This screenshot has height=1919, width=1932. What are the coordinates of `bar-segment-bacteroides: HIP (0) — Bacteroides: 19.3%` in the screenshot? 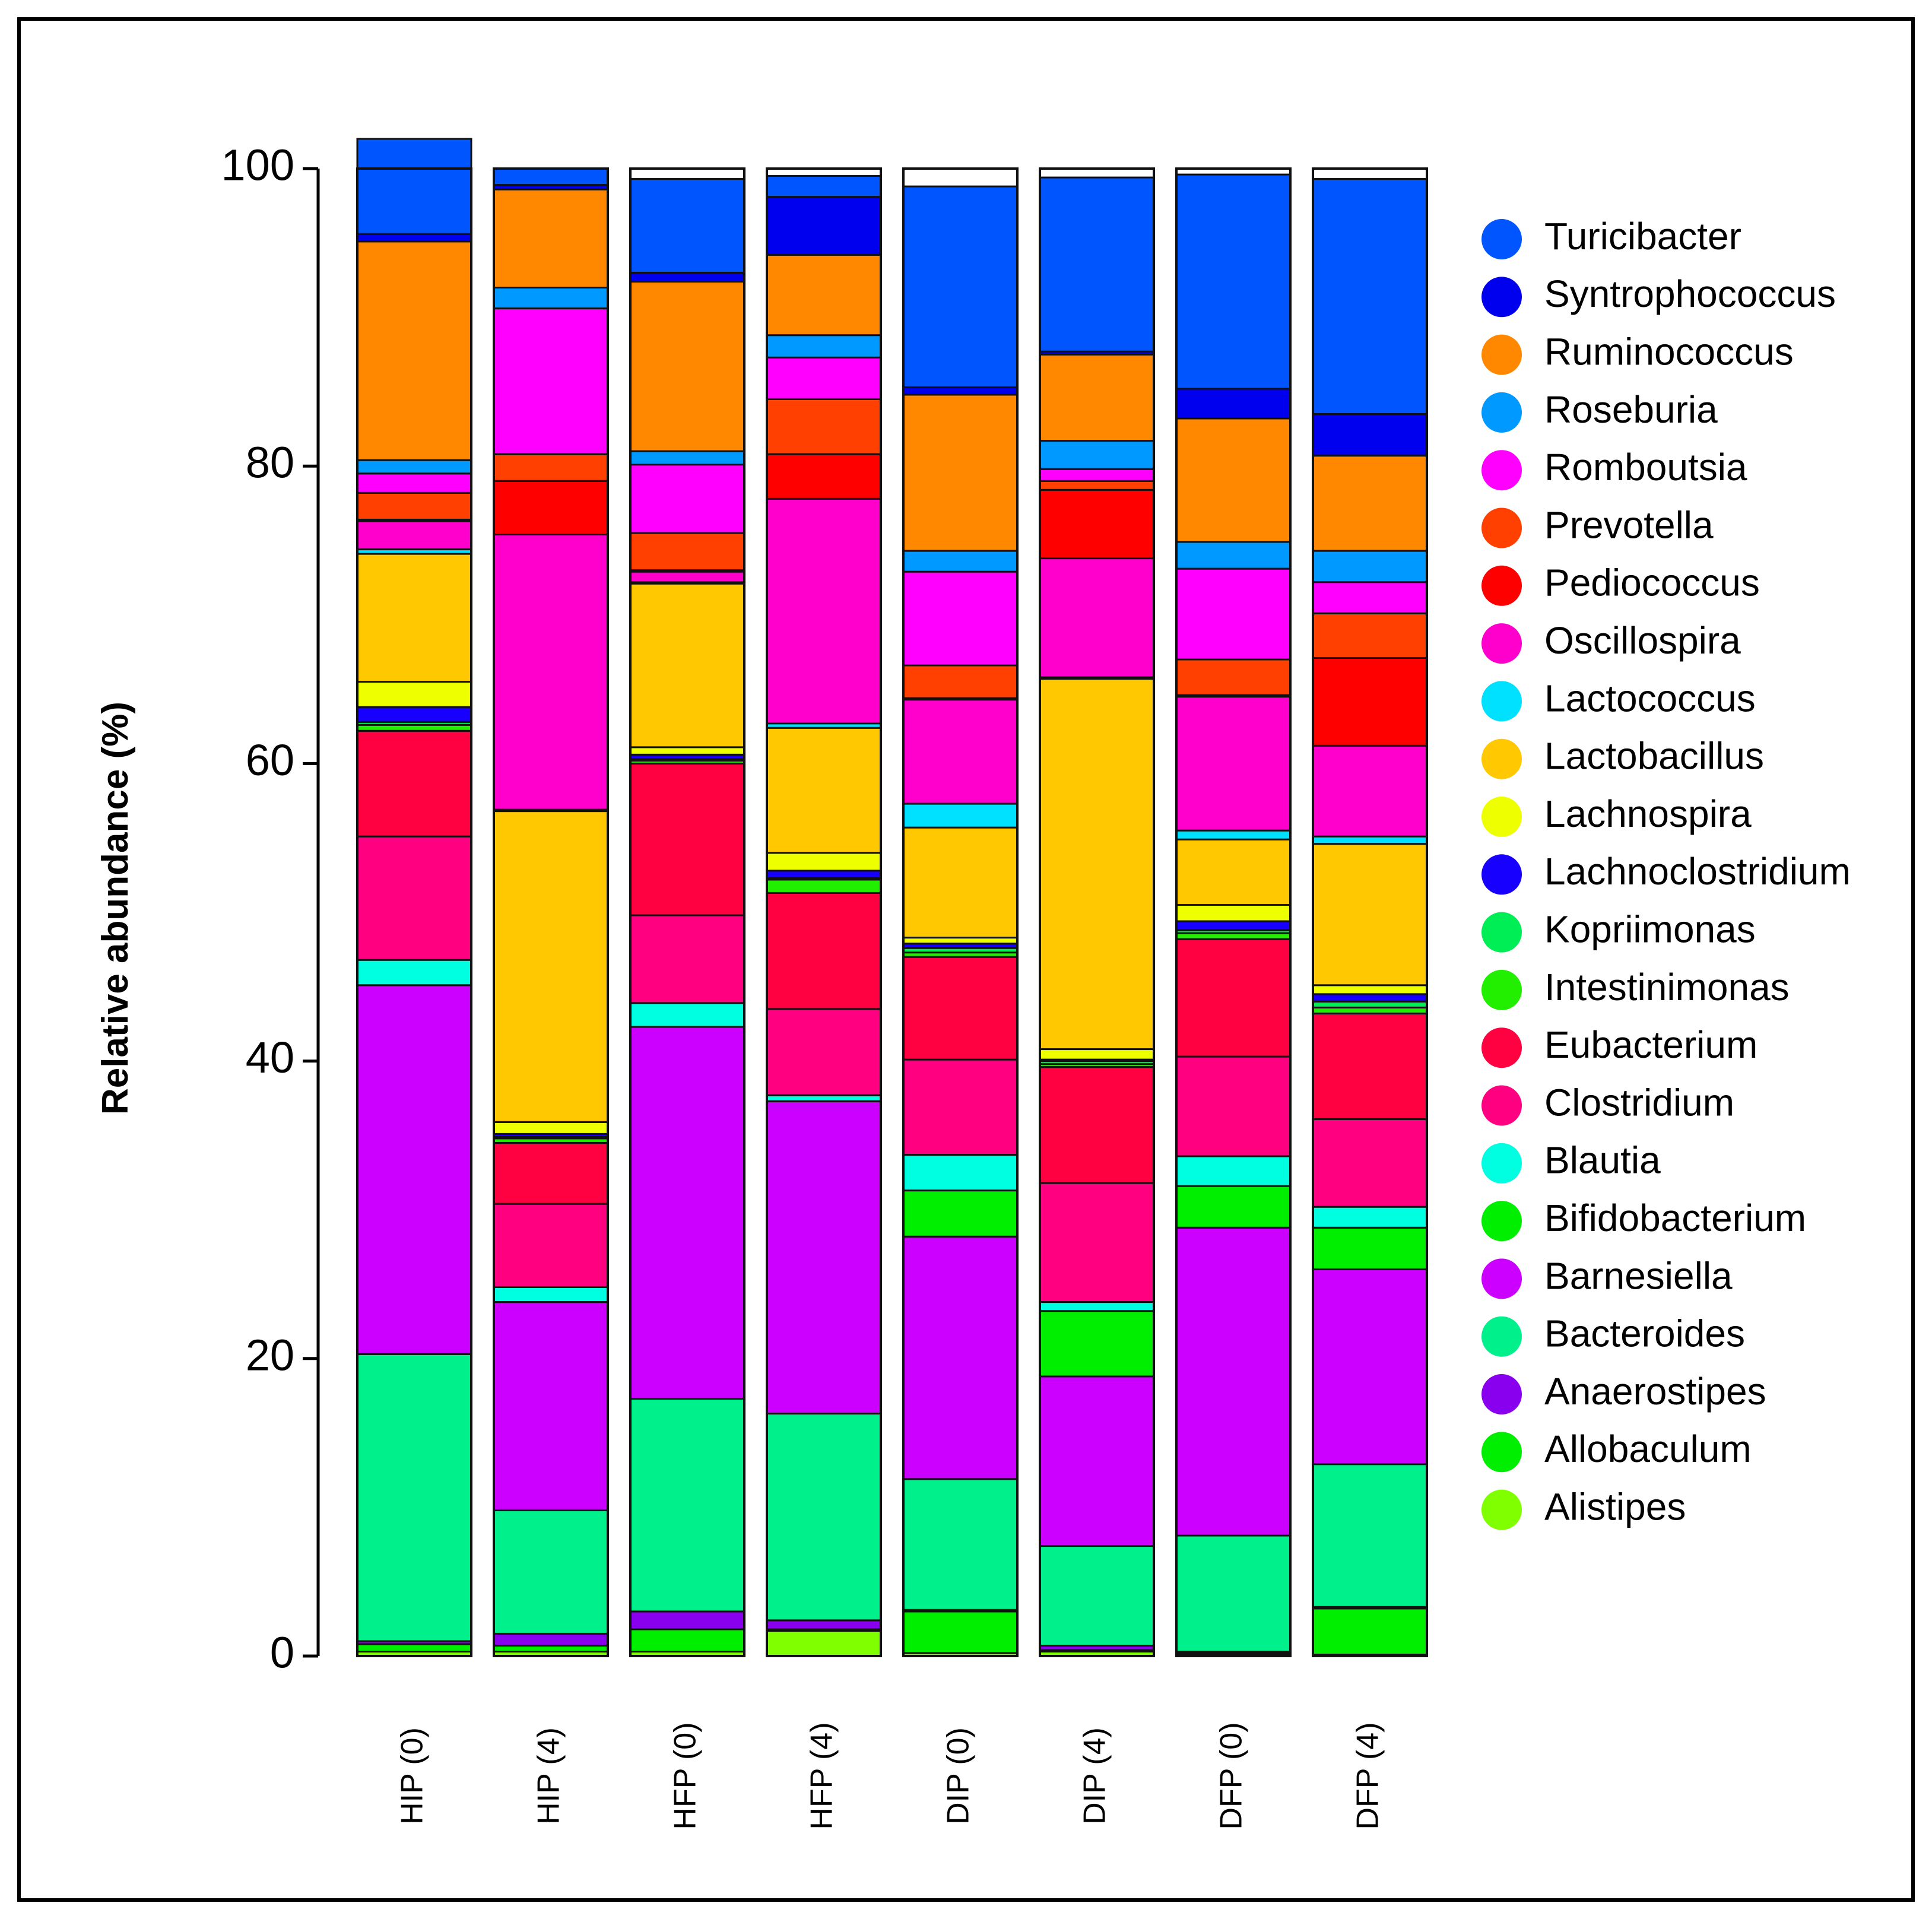 It's located at (414, 1497).